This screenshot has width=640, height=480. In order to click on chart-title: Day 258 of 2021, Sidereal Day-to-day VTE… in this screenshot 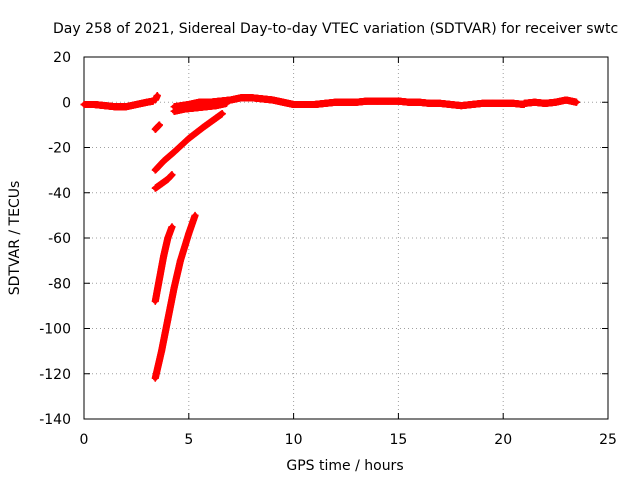, I will do `click(335, 29)`.